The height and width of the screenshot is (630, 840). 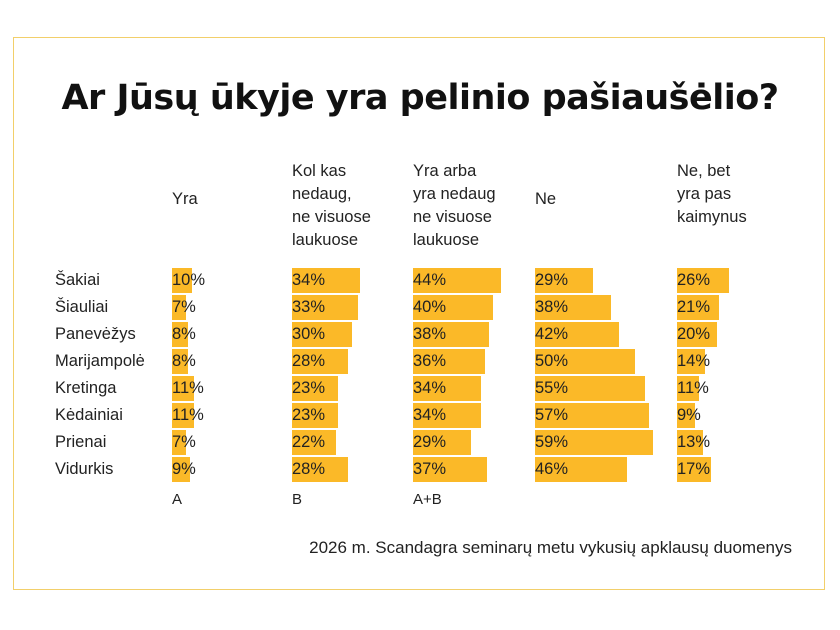 What do you see at coordinates (430, 307) in the screenshot?
I see `value-label: 40%` at bounding box center [430, 307].